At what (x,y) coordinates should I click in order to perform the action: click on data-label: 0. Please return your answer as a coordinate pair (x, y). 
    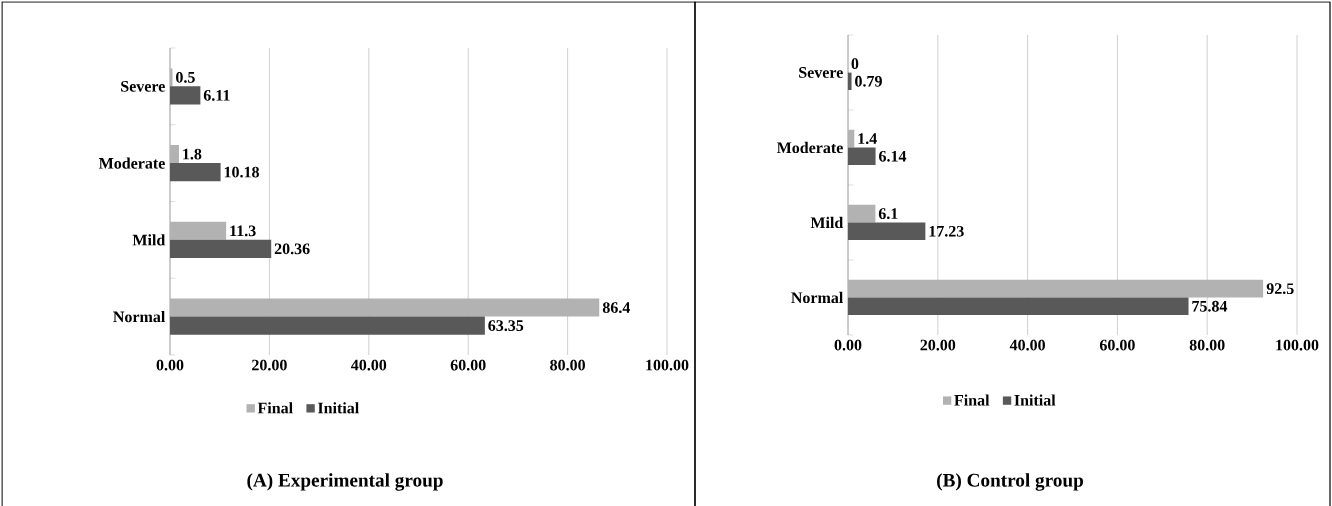
    Looking at the image, I should click on (855, 64).